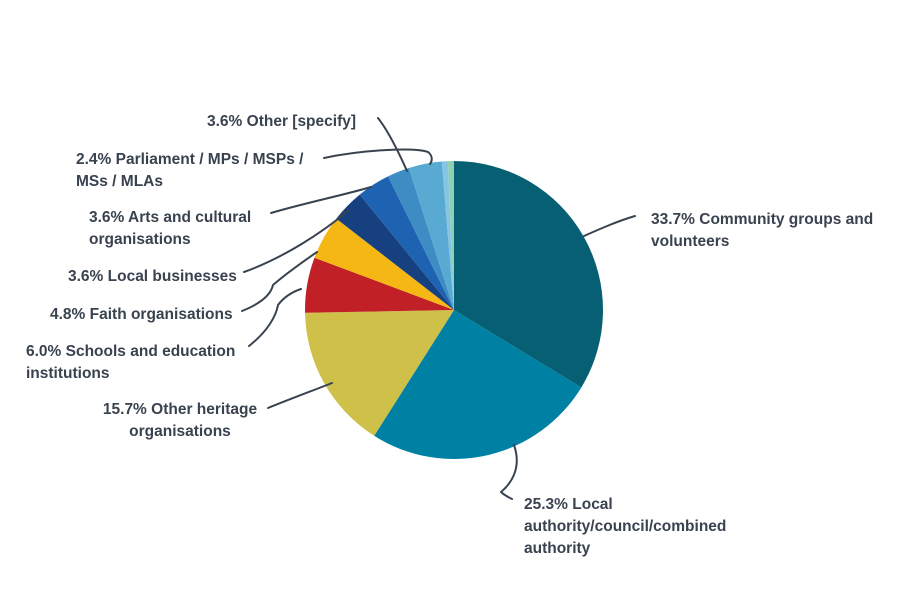  Describe the element at coordinates (152, 276) in the screenshot. I see `slice-label-local-businesses: 3.6% Local businesses` at that location.